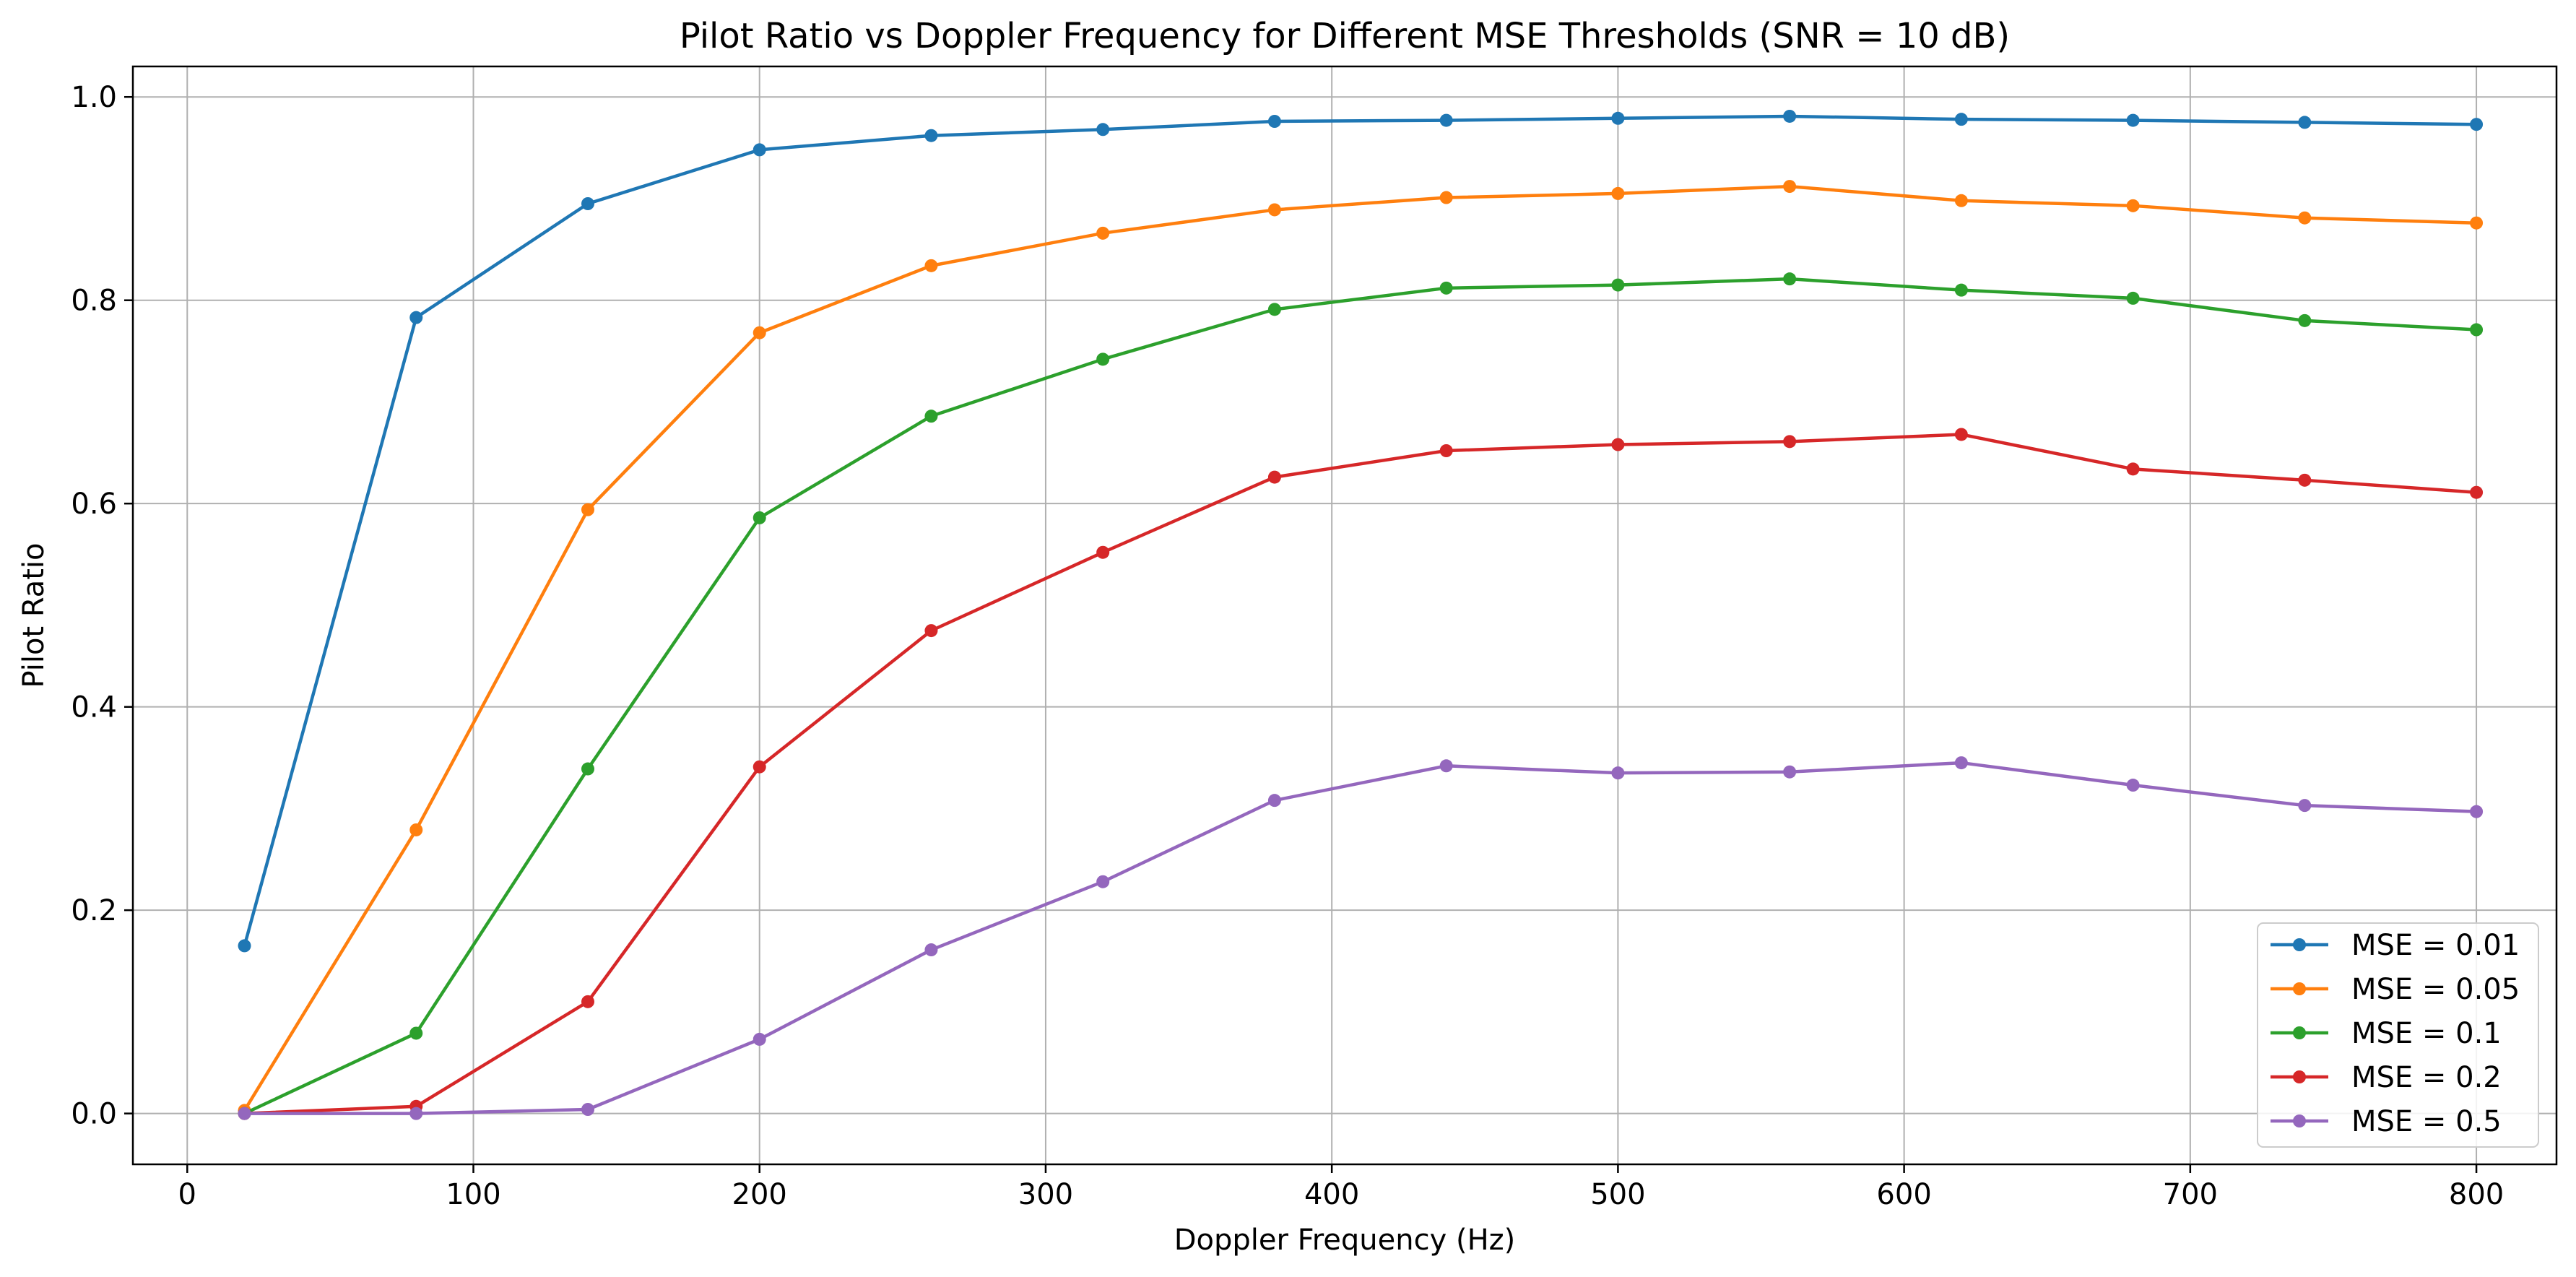 The image size is (2576, 1277). I want to click on legend-label: MSE = 0.1, so click(2426, 1033).